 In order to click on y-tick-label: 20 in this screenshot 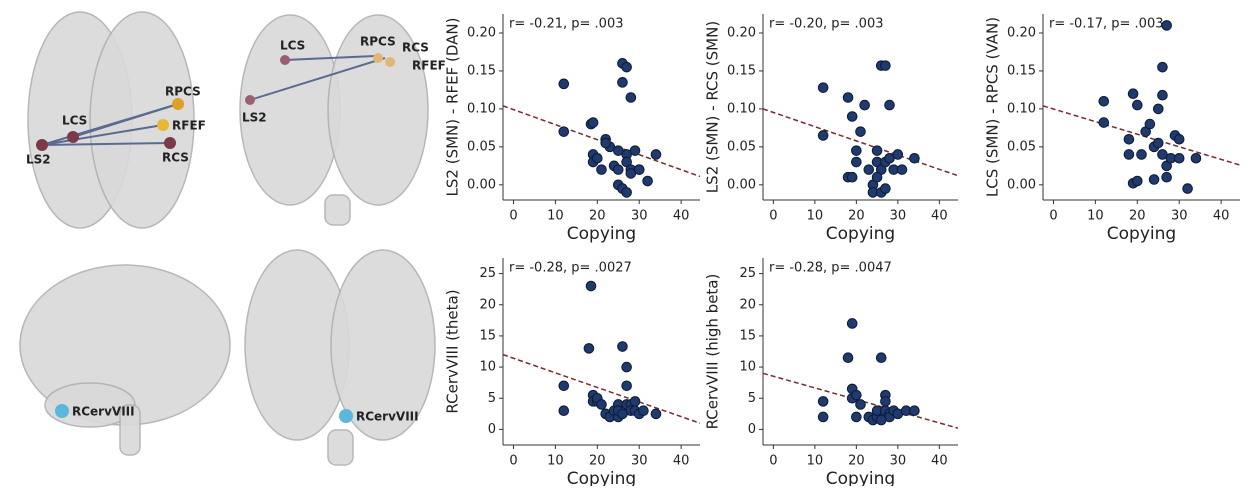, I will do `click(487, 304)`.